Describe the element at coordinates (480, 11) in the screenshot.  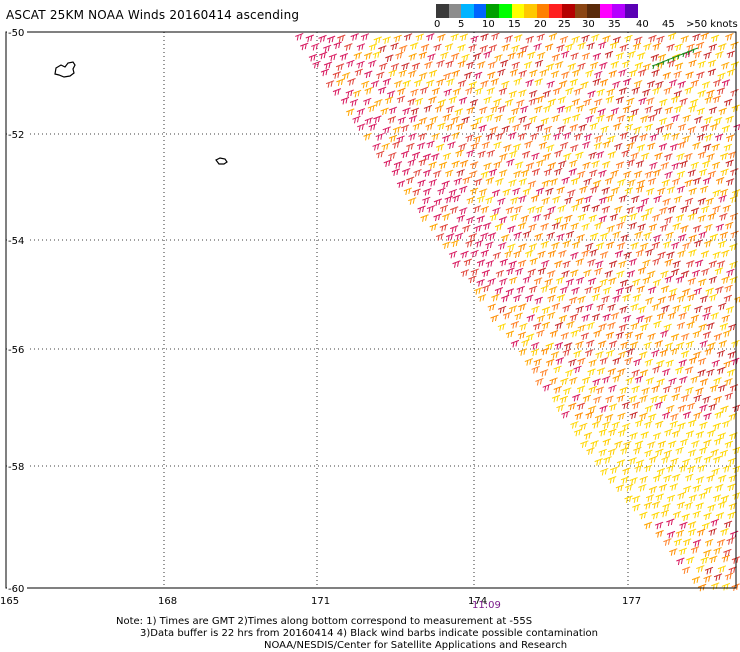
I see `colorbar-swatch` at that location.